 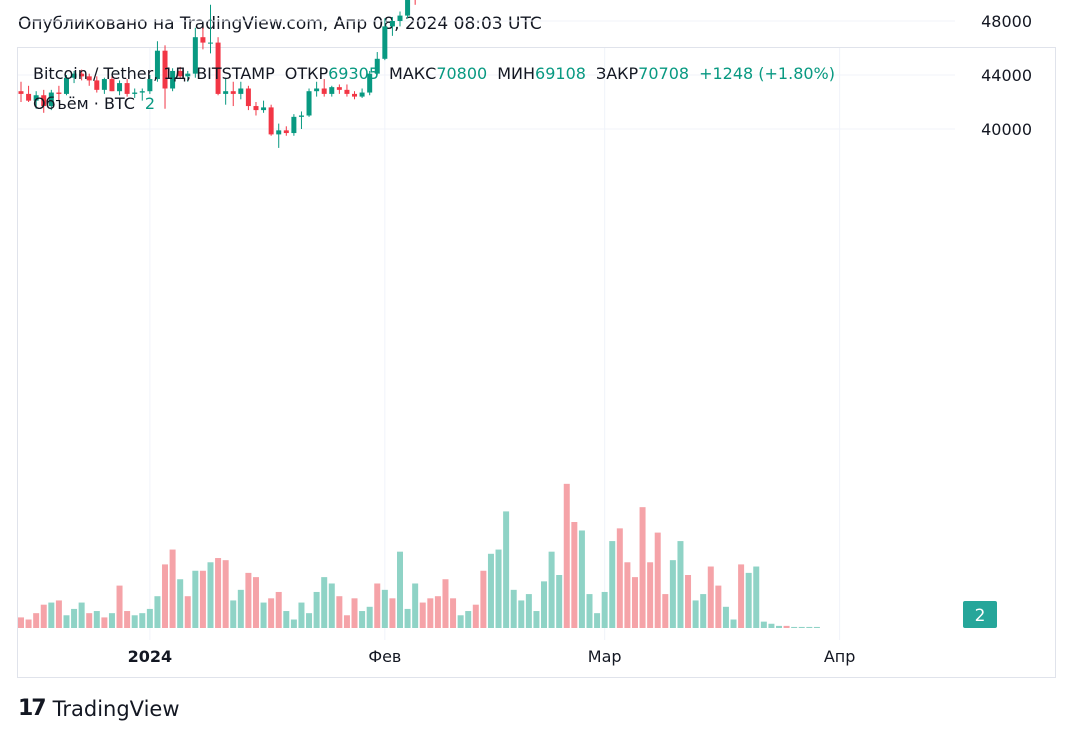 What do you see at coordinates (516, 73) in the screenshot?
I see `low-label: МИН` at bounding box center [516, 73].